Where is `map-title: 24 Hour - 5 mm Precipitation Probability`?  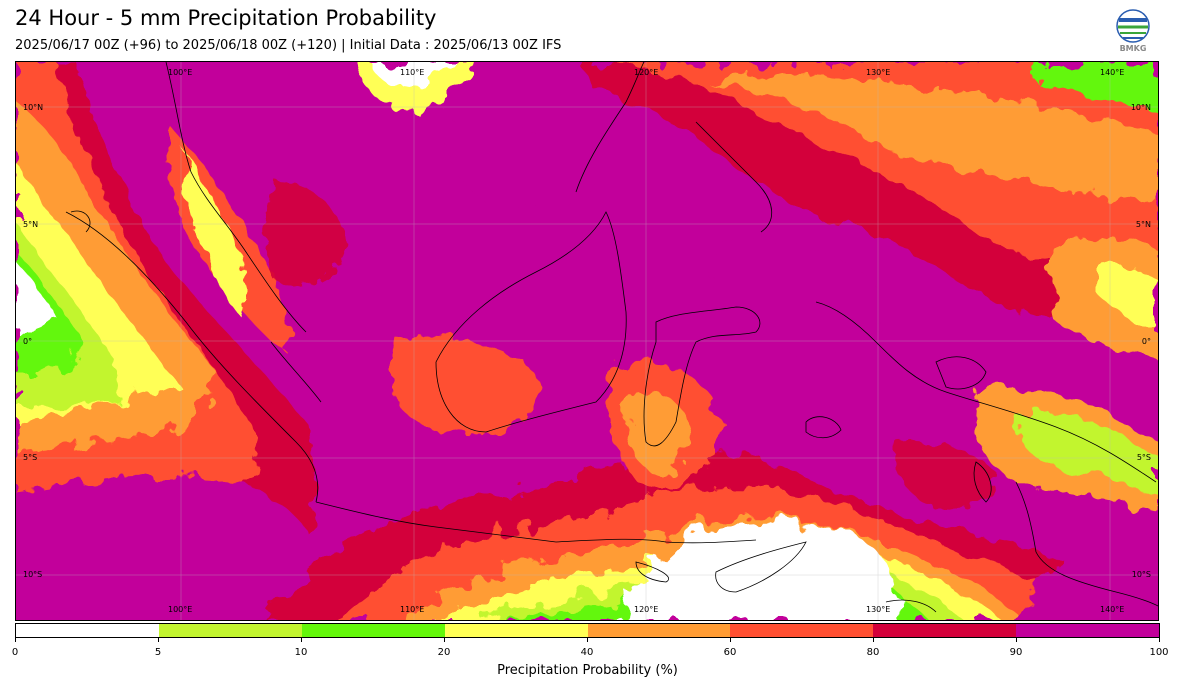 map-title: 24 Hour - 5 mm Precipitation Probability is located at coordinates (226, 18).